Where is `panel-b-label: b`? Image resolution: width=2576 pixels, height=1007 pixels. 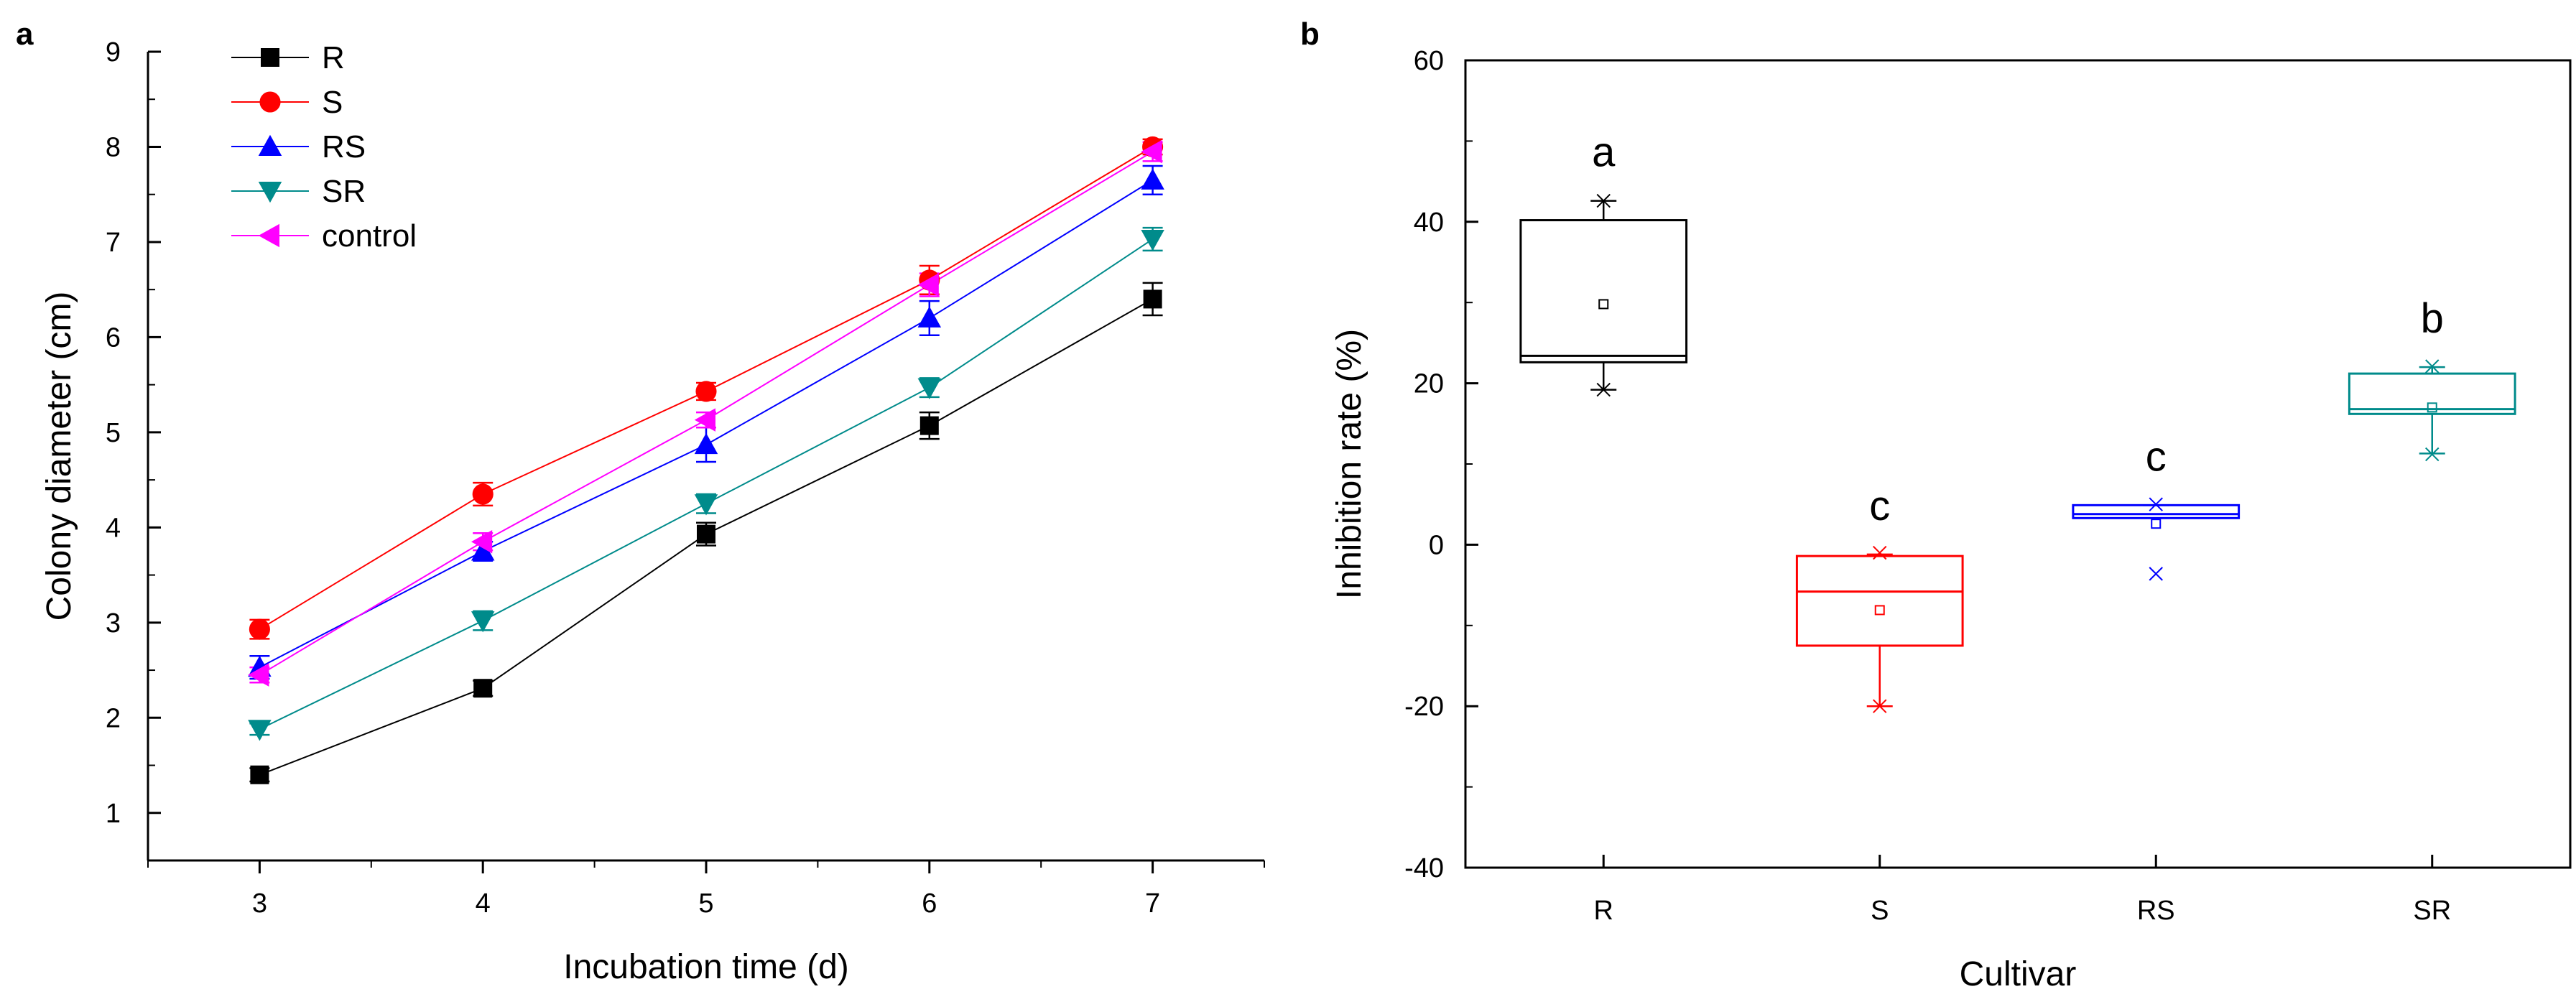 panel-b-label: b is located at coordinates (1310, 34).